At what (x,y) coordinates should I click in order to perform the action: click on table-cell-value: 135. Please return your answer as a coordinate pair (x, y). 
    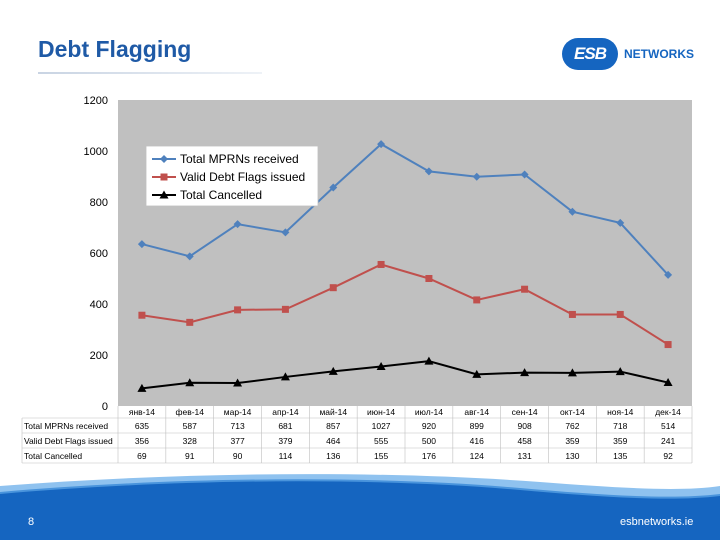
    Looking at the image, I should click on (620, 456).